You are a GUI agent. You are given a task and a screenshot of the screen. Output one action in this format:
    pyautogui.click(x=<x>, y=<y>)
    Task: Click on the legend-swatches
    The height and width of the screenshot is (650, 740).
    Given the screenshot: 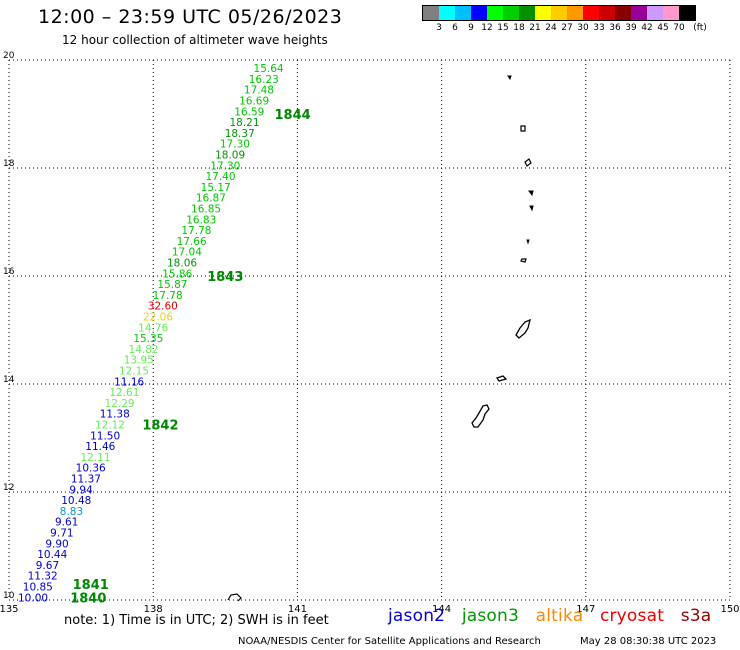 What is the action you would take?
    pyautogui.click(x=559, y=13)
    